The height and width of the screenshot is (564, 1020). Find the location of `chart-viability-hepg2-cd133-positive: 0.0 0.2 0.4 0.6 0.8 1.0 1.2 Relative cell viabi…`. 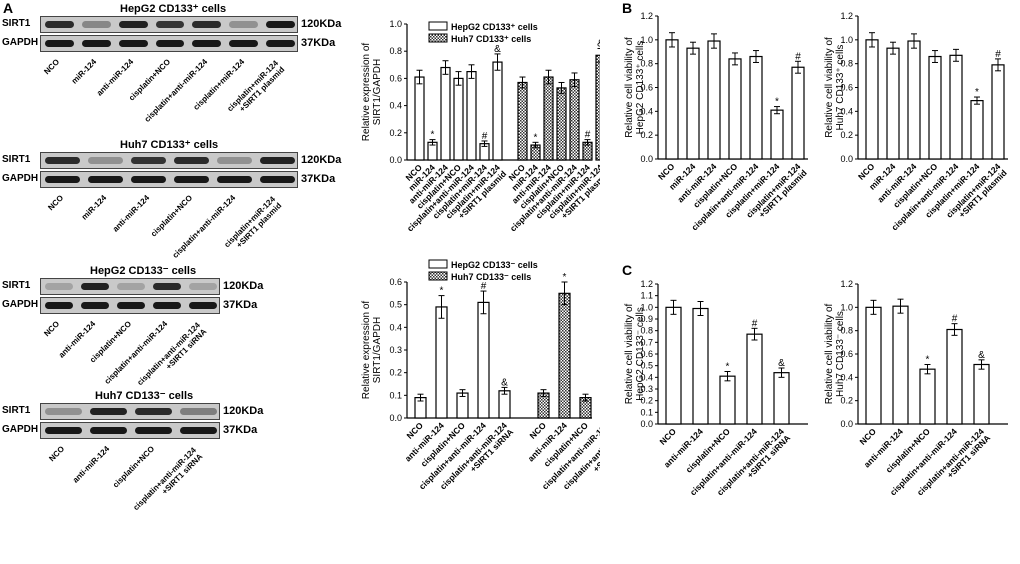

chart-viability-hepg2-cd133-positive: 0.0 0.2 0.4 0.6 0.8 1.0 1.2 Relative cell viabi… is located at coordinates (716, 121).